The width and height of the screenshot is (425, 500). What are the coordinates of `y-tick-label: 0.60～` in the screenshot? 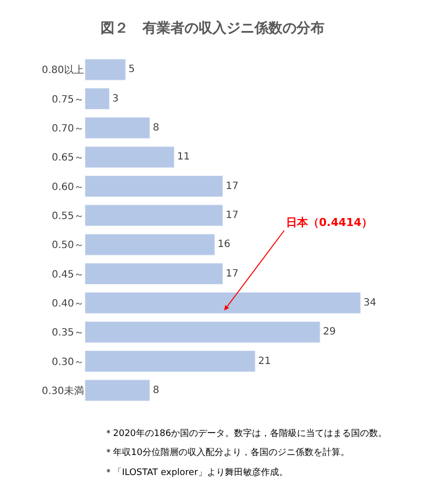 It's located at (68, 187).